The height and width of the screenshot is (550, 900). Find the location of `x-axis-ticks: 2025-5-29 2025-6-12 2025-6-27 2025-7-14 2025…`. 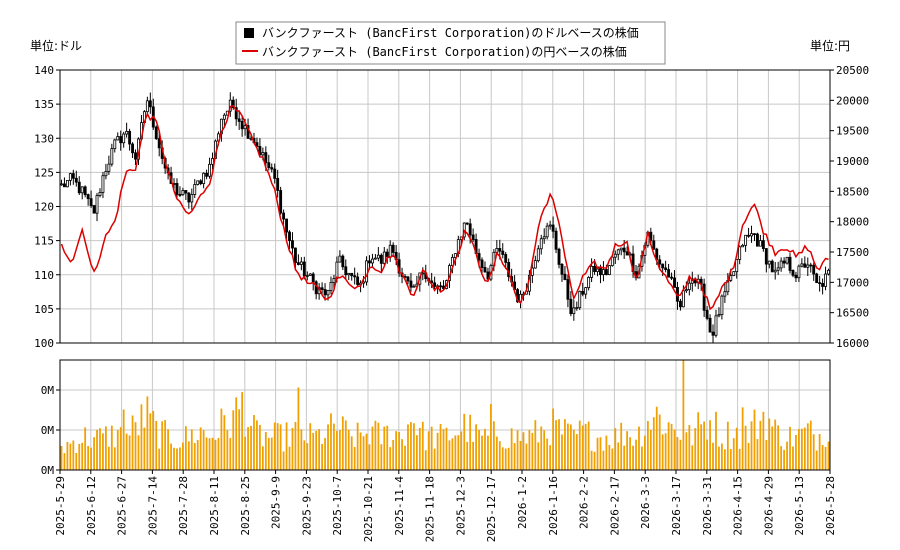

x-axis-ticks: 2025-5-29 2025-6-12 2025-6-27 2025-7-14 2025… is located at coordinates (445, 506).